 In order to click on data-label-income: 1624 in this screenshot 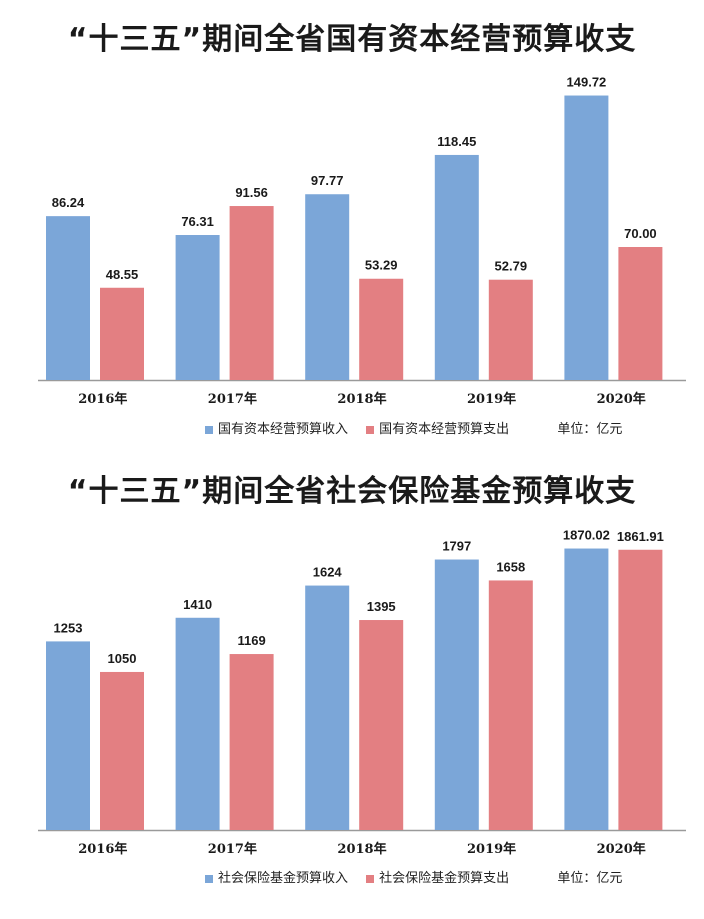, I will do `click(328, 572)`.